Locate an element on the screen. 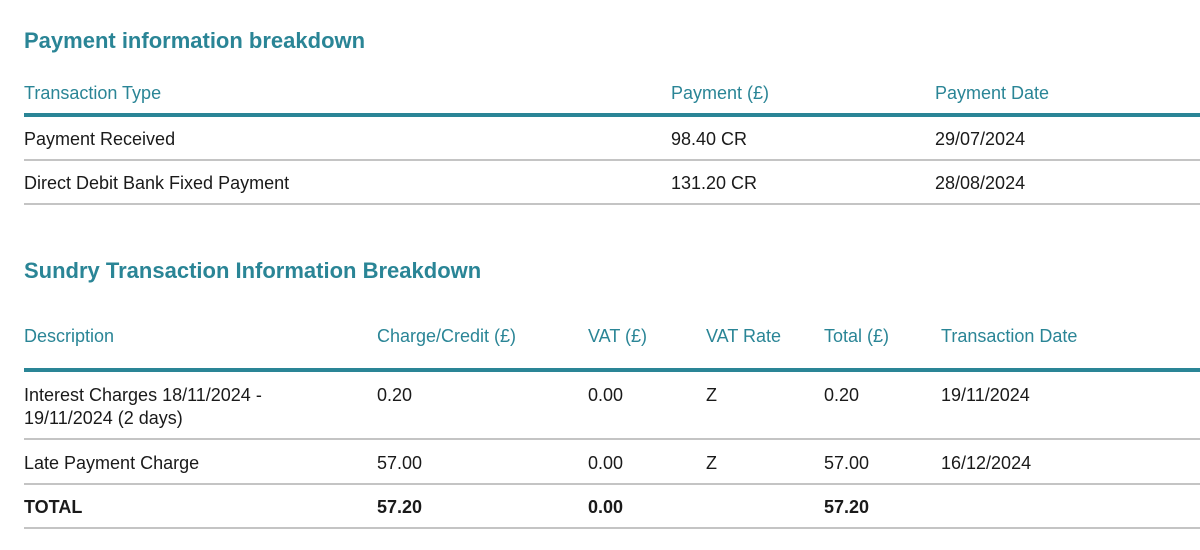 Image resolution: width=1200 pixels, height=550 pixels. total-cell: 0.20 is located at coordinates (842, 395).